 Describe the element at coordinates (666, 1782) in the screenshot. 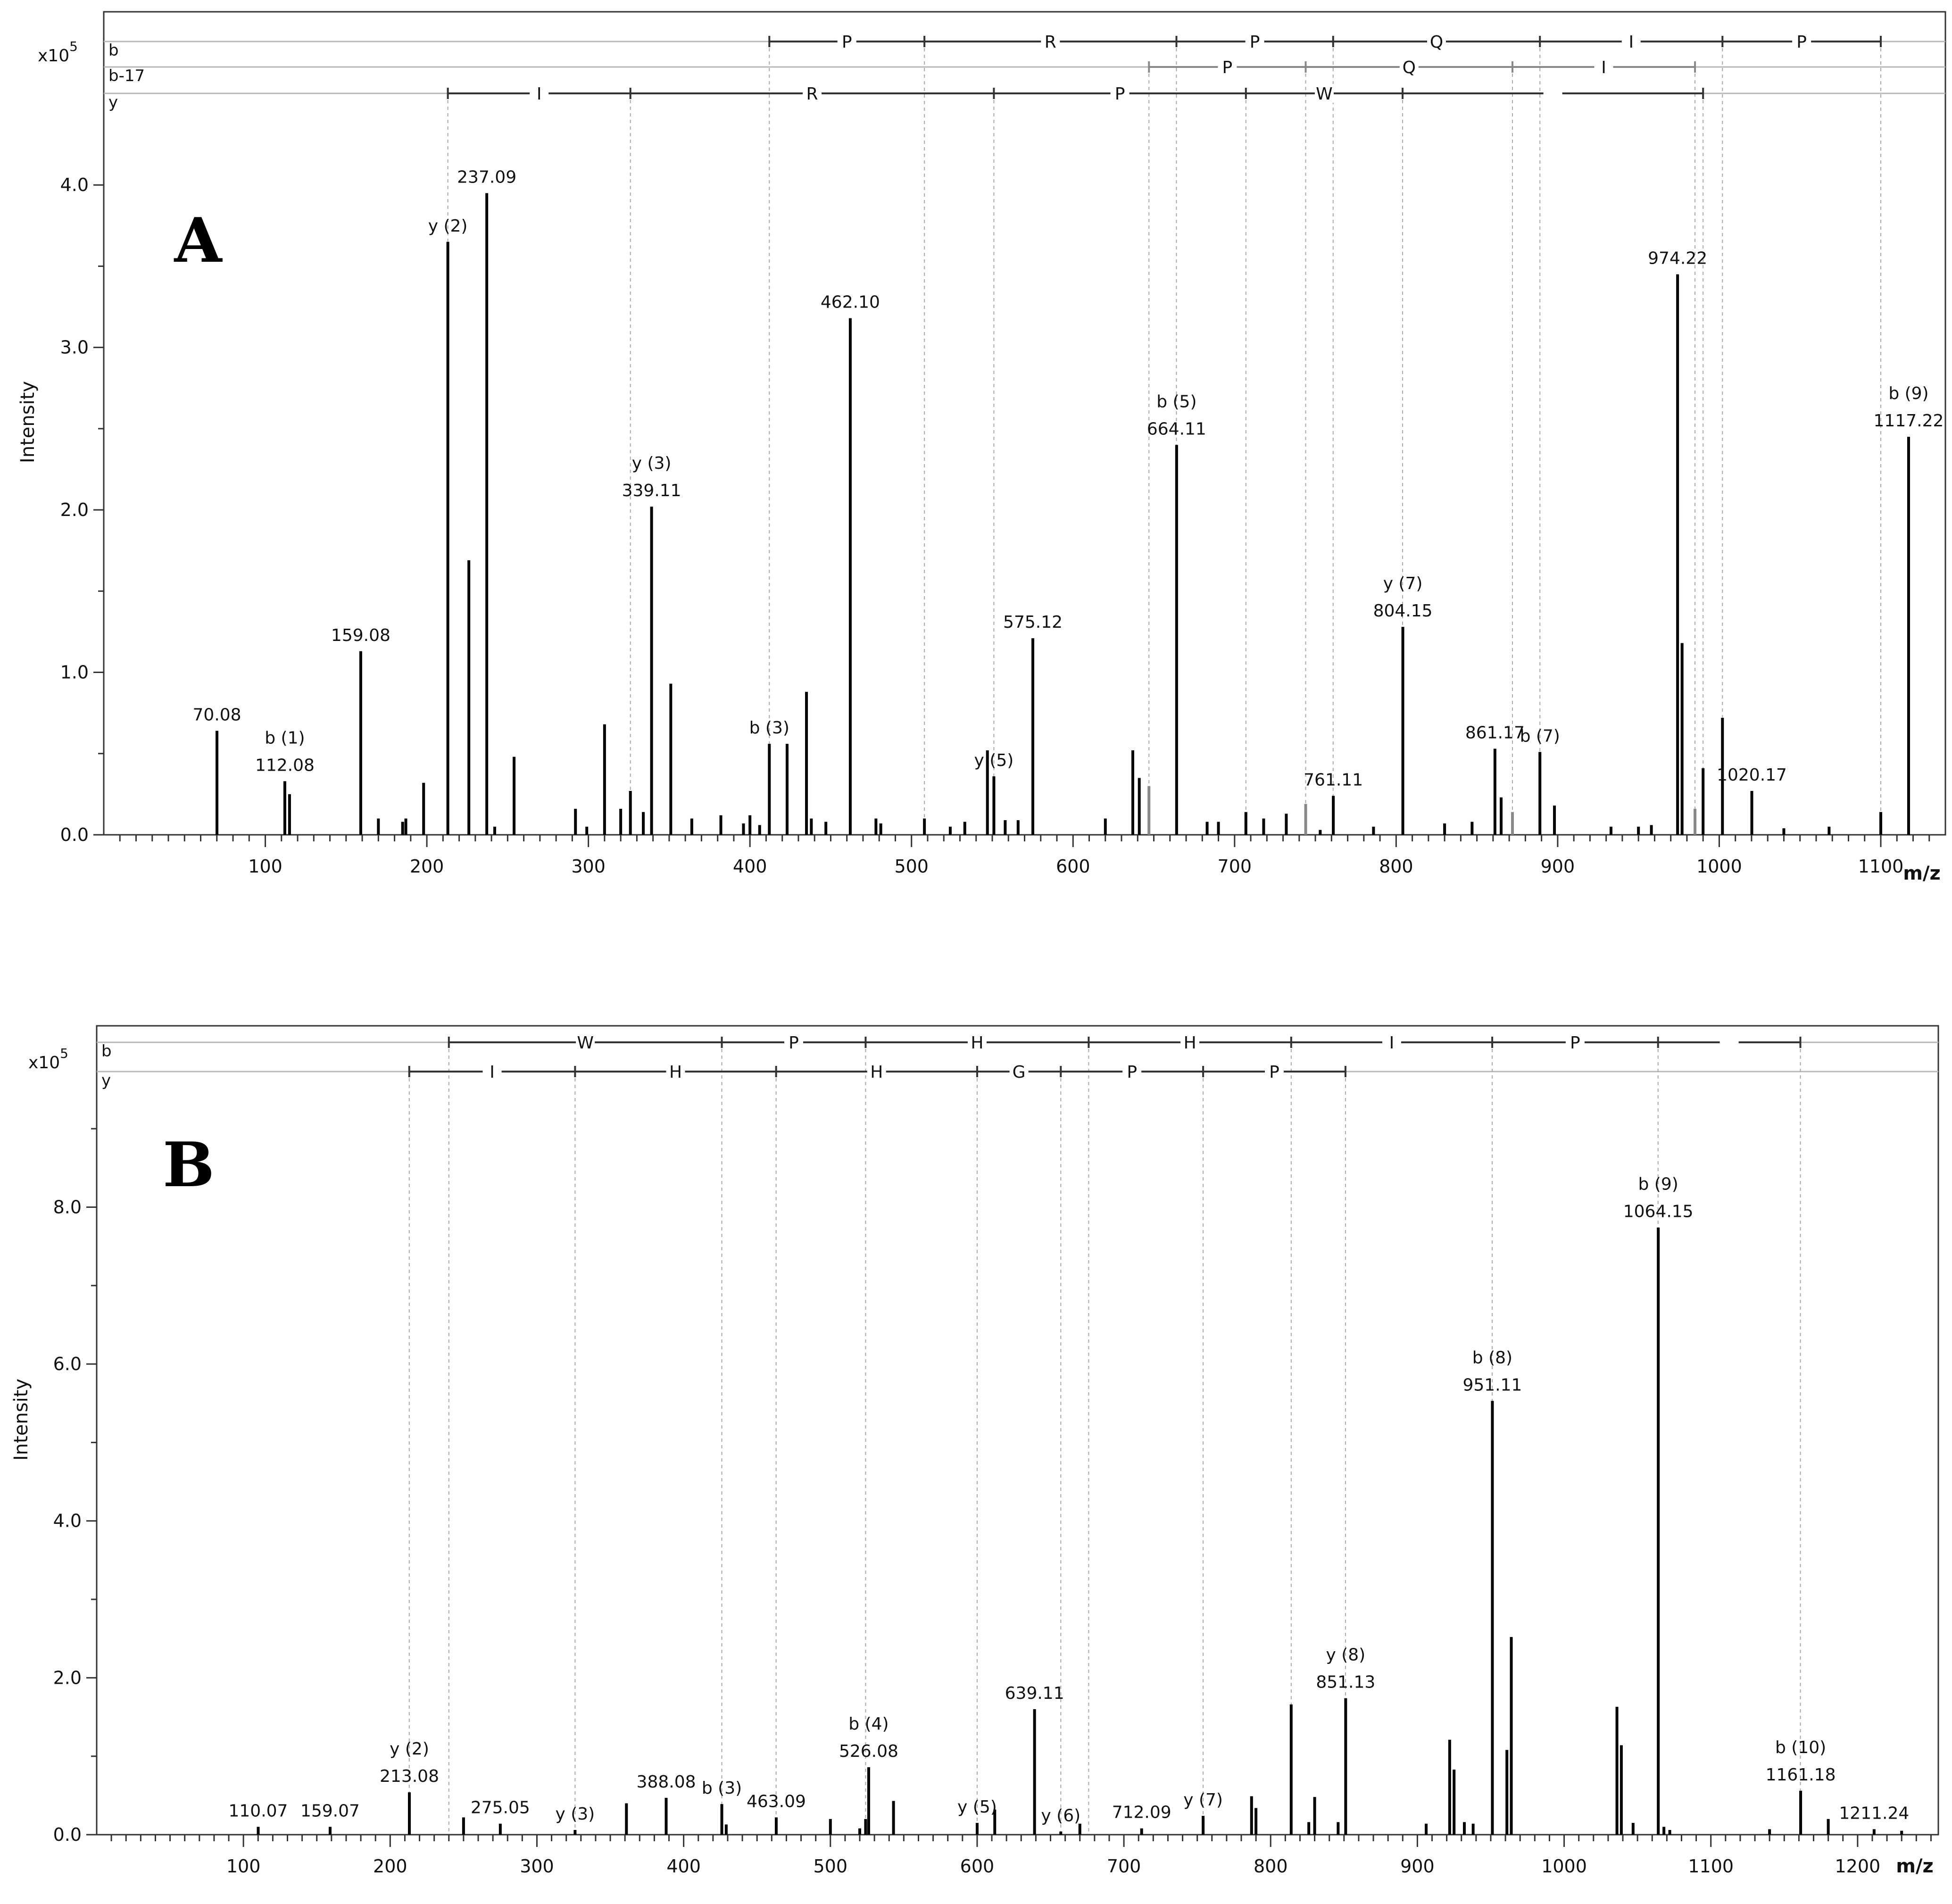

I see `peak-mz-label: 388.08` at that location.